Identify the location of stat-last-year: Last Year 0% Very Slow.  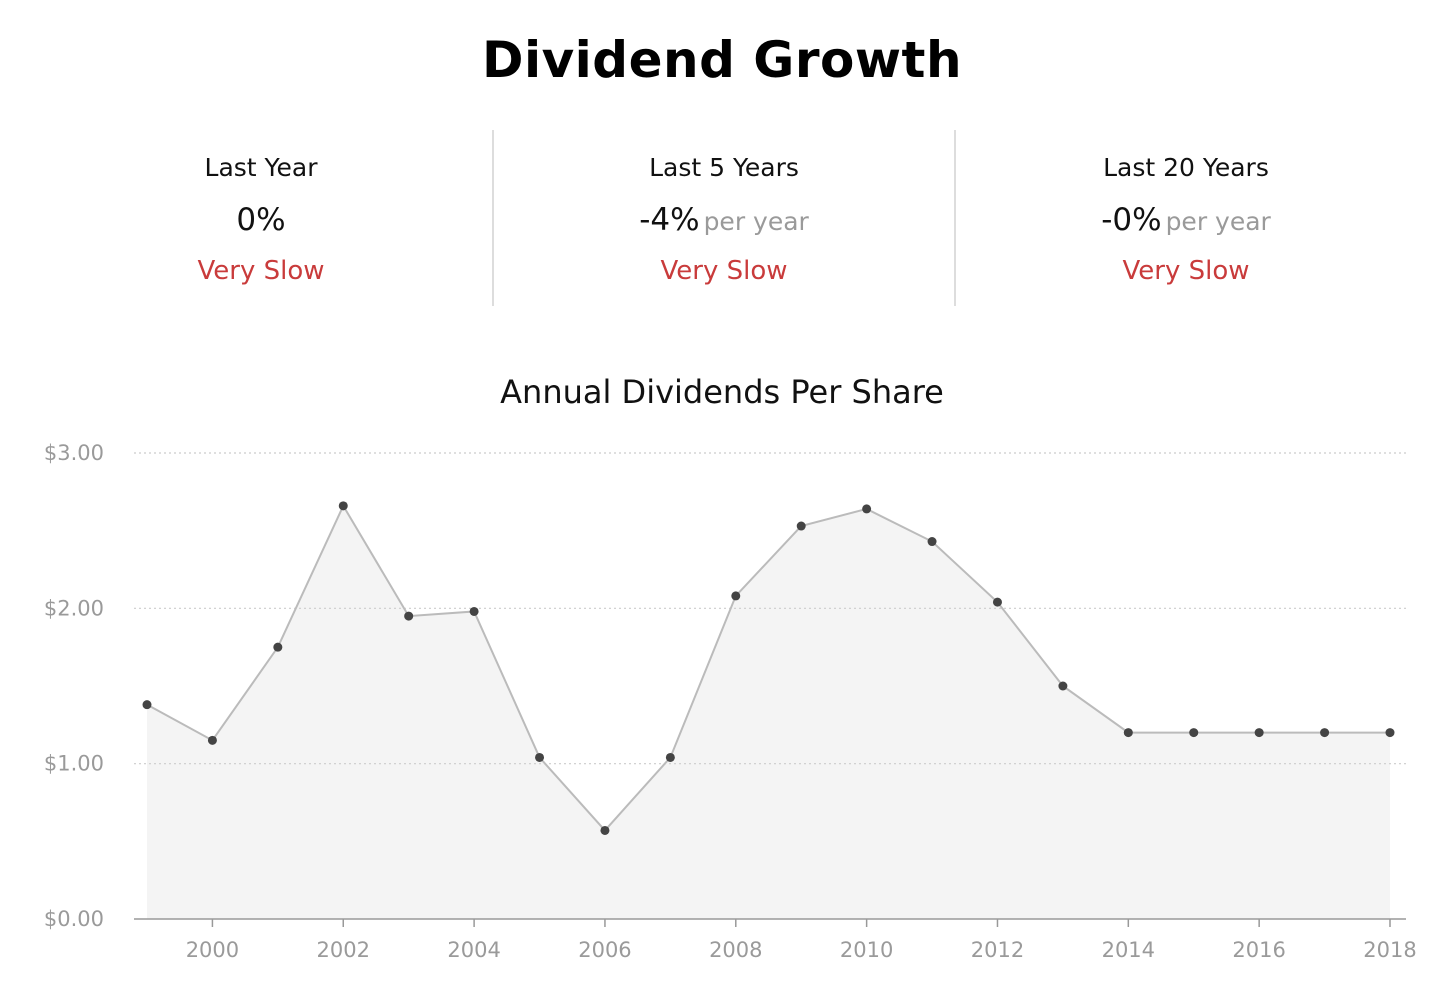
(261, 218).